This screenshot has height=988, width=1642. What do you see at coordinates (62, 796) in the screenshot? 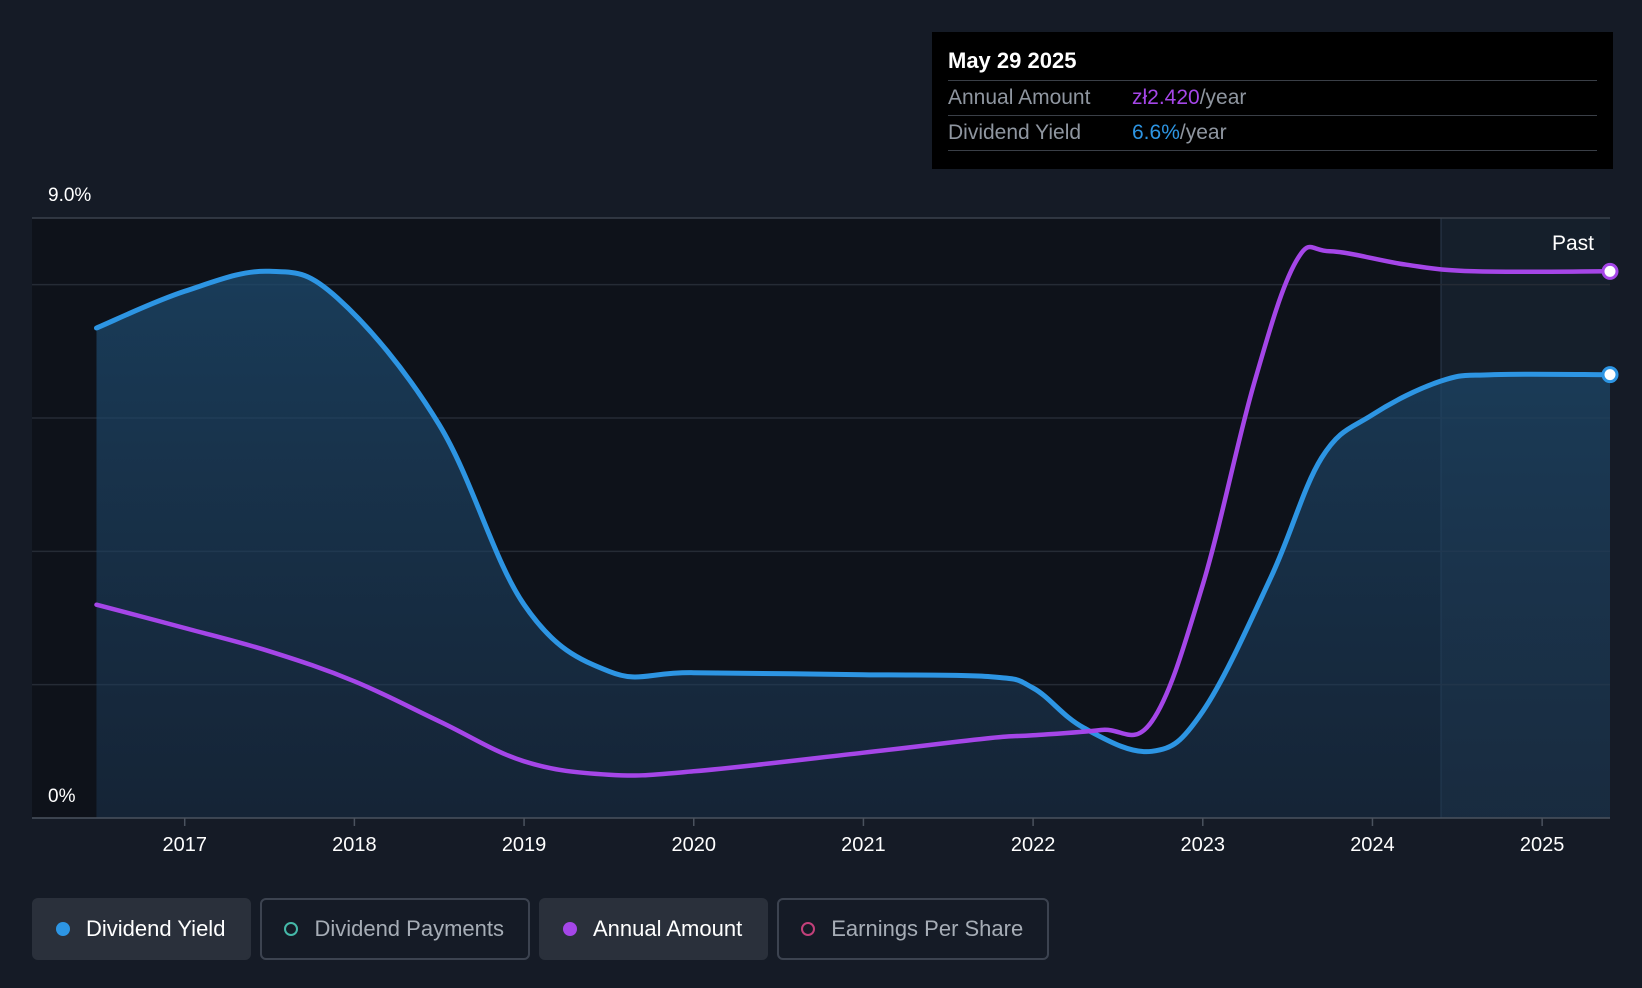
I see `y-tick-bottom: 0%` at bounding box center [62, 796].